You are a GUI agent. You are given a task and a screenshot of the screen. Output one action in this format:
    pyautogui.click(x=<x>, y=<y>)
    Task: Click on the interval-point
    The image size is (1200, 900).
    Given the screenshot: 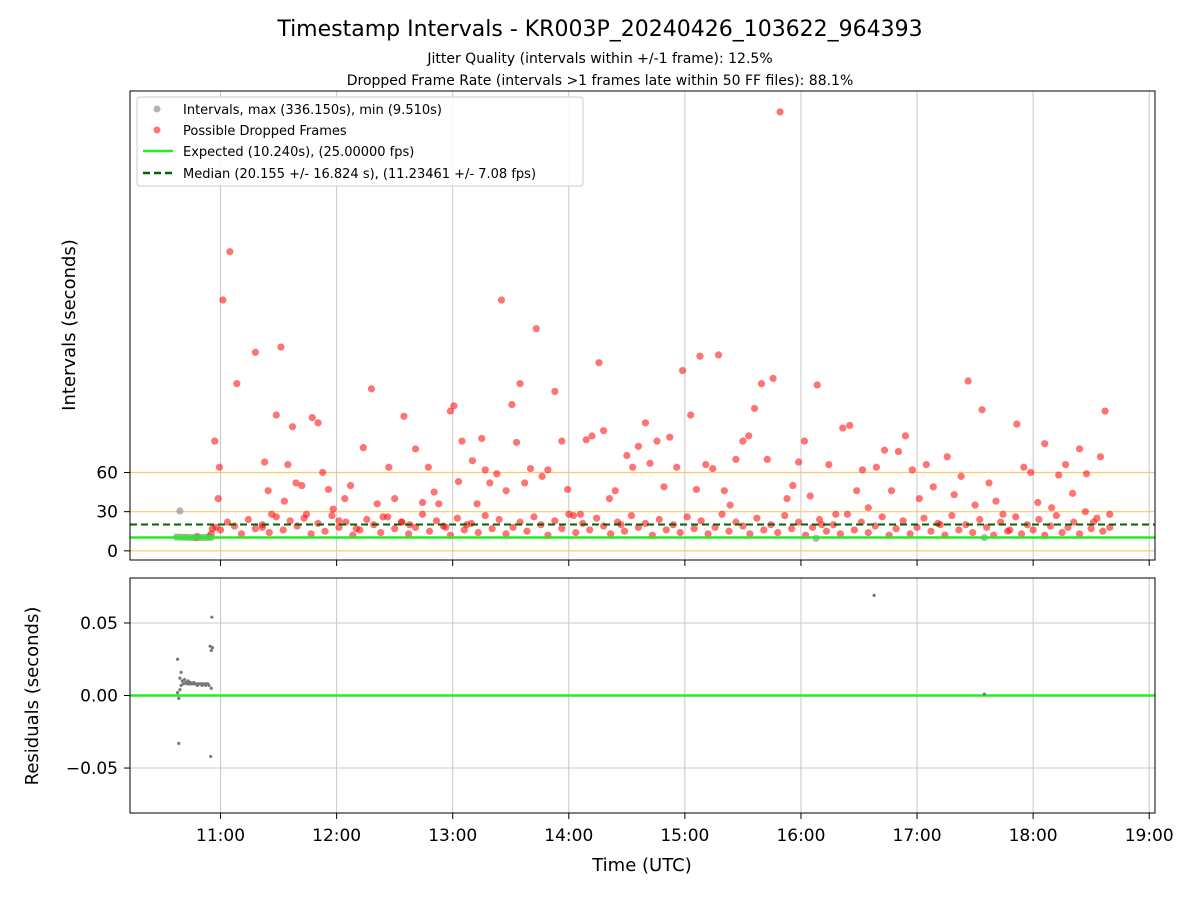 What is the action you would take?
    pyautogui.click(x=180, y=511)
    